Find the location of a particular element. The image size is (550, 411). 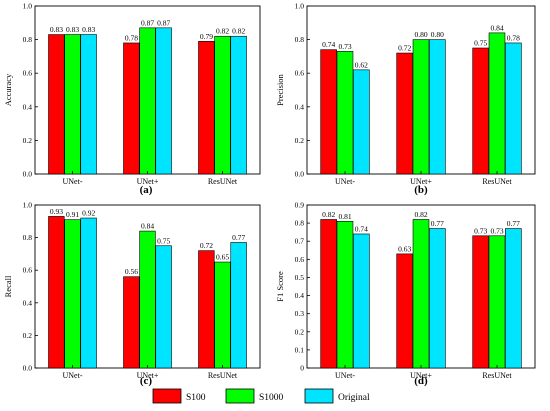

data-label: 0.65 is located at coordinates (222, 257).